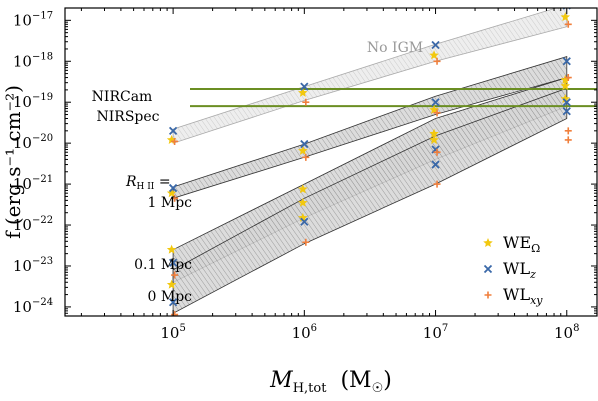 The height and width of the screenshot is (401, 598). What do you see at coordinates (33, 224) in the screenshot?
I see `y-tick-label-2: 10−22` at bounding box center [33, 224].